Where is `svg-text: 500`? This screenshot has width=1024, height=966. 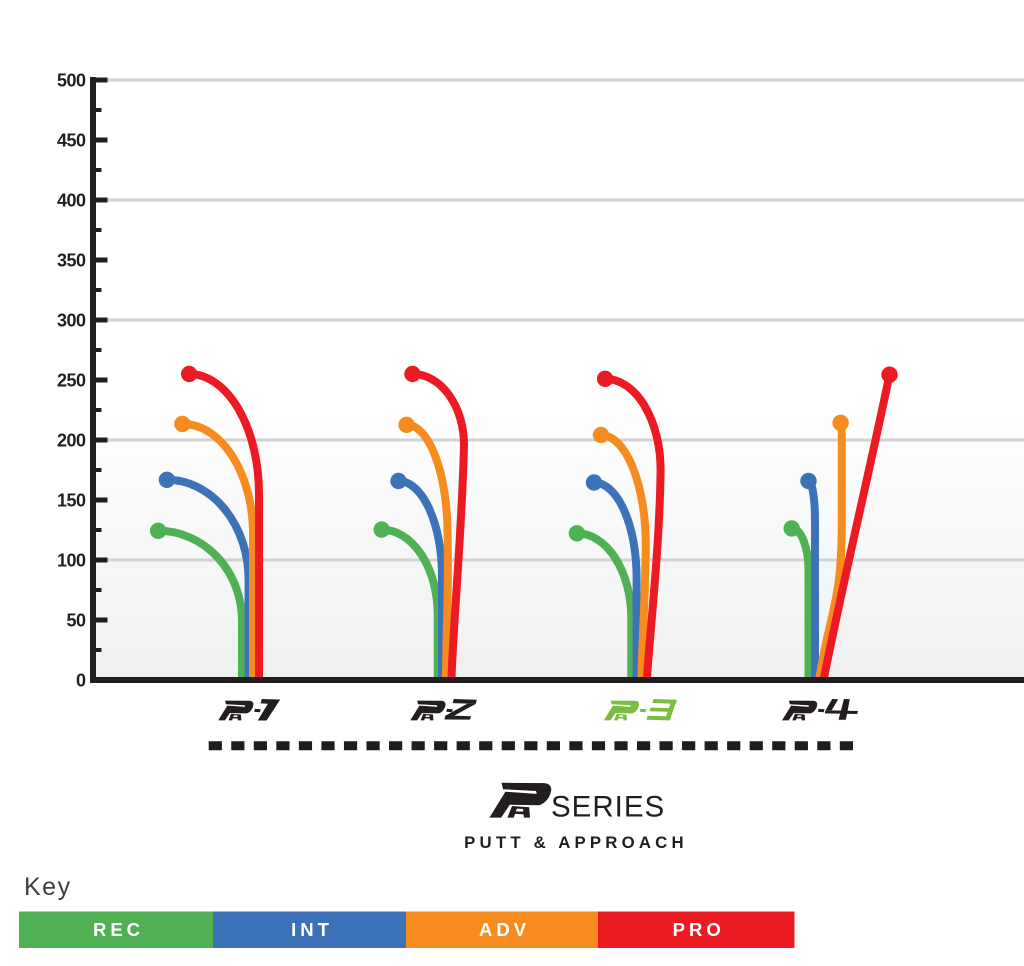
svg-text: 500 is located at coordinates (71, 80).